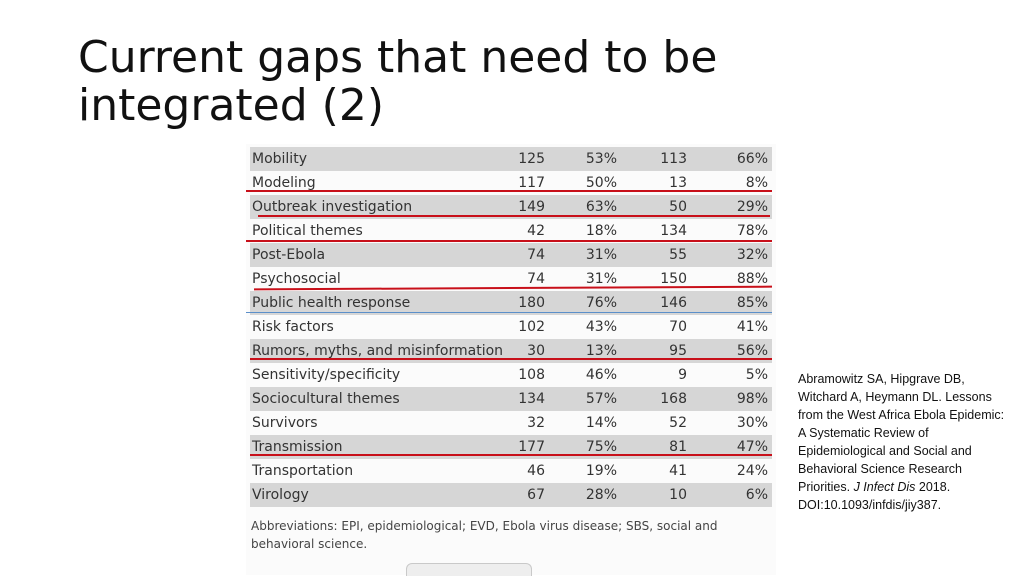 Image resolution: width=1024 pixels, height=576 pixels. I want to click on percent-b-cell: 98%, so click(731, 399).